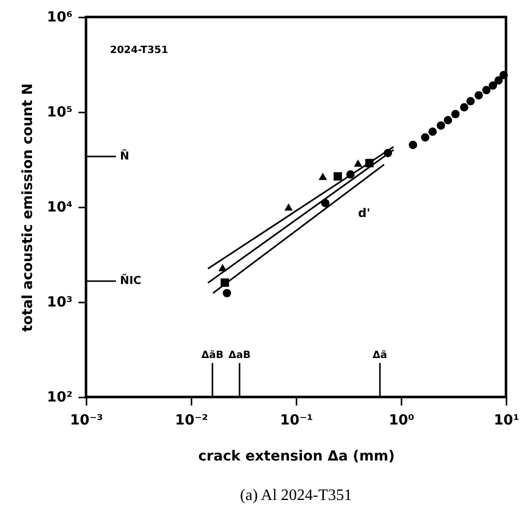 This screenshot has height=515, width=521. What do you see at coordinates (380, 355) in the screenshot?
I see `ref-line-label: Δã` at bounding box center [380, 355].